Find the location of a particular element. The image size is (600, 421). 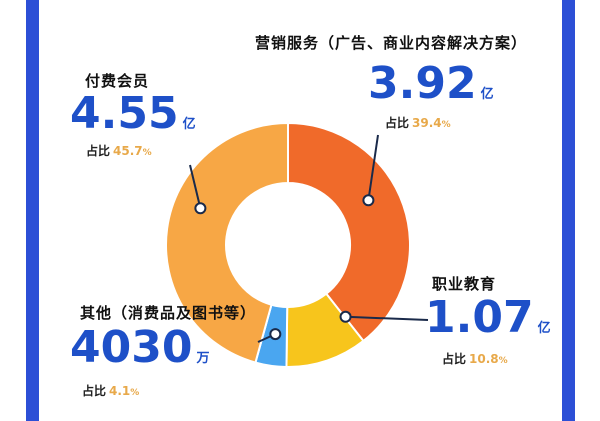

education-share: 占比 10.8% is located at coordinates (475, 358).